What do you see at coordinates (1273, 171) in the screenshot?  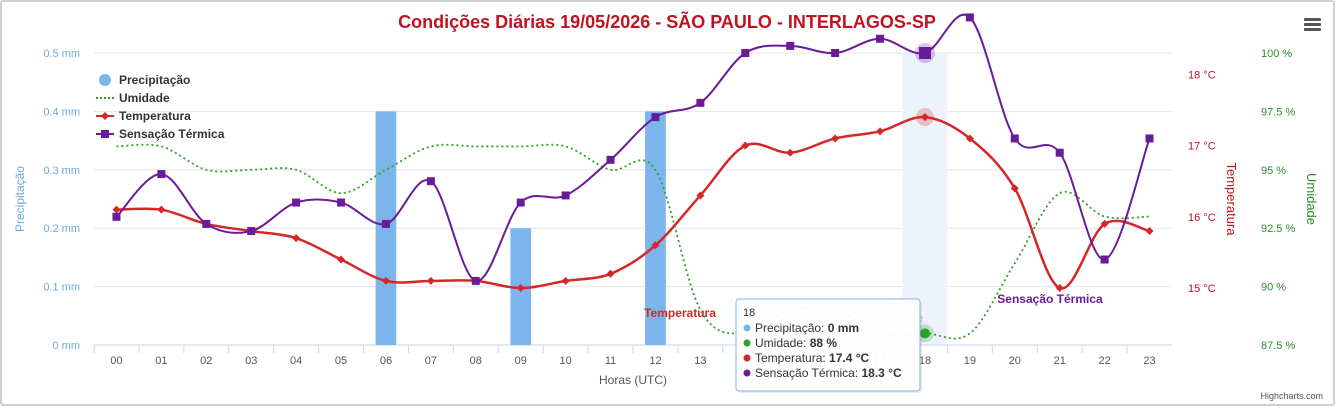 I see `y-tick-humidity: 95 %` at bounding box center [1273, 171].